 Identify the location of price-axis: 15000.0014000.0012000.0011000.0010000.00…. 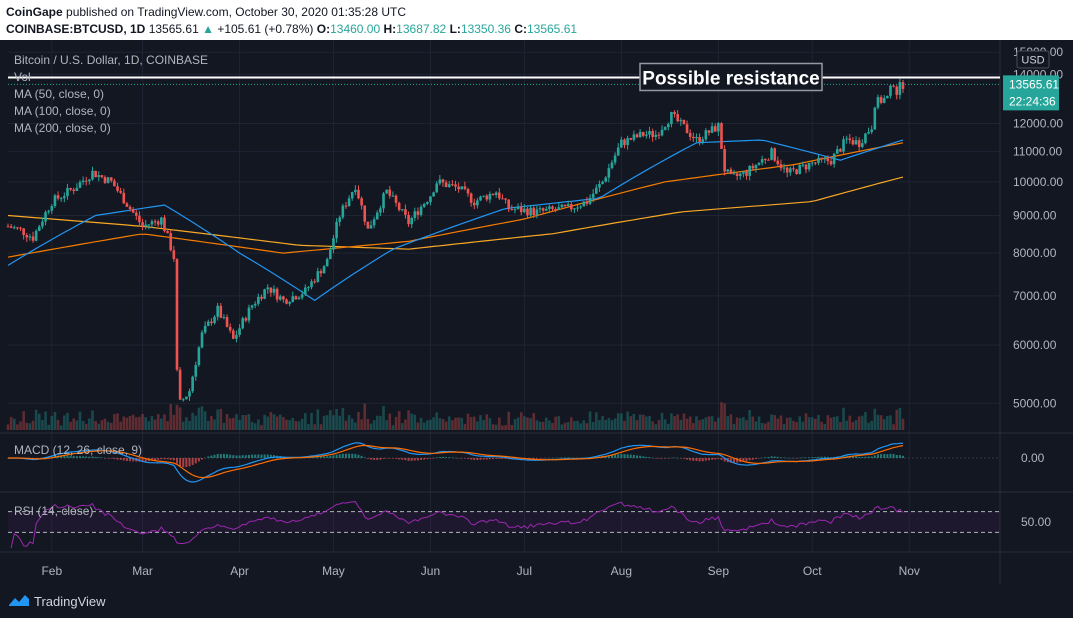
(1033, 287).